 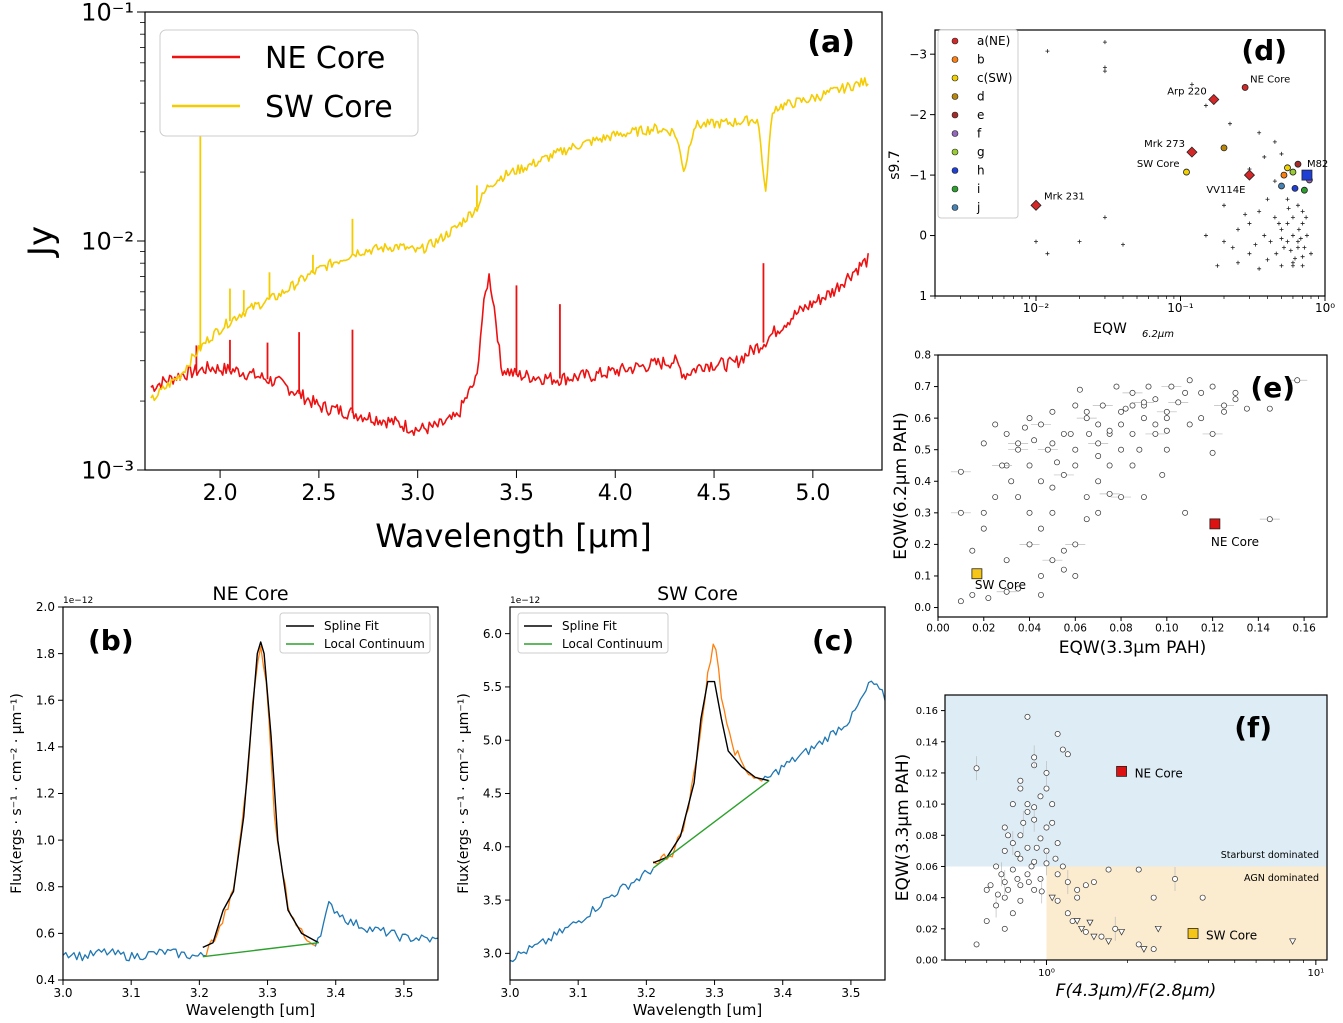 What do you see at coordinates (698, 1010) in the screenshot?
I see `x-axis-label: Wavelength [um]` at bounding box center [698, 1010].